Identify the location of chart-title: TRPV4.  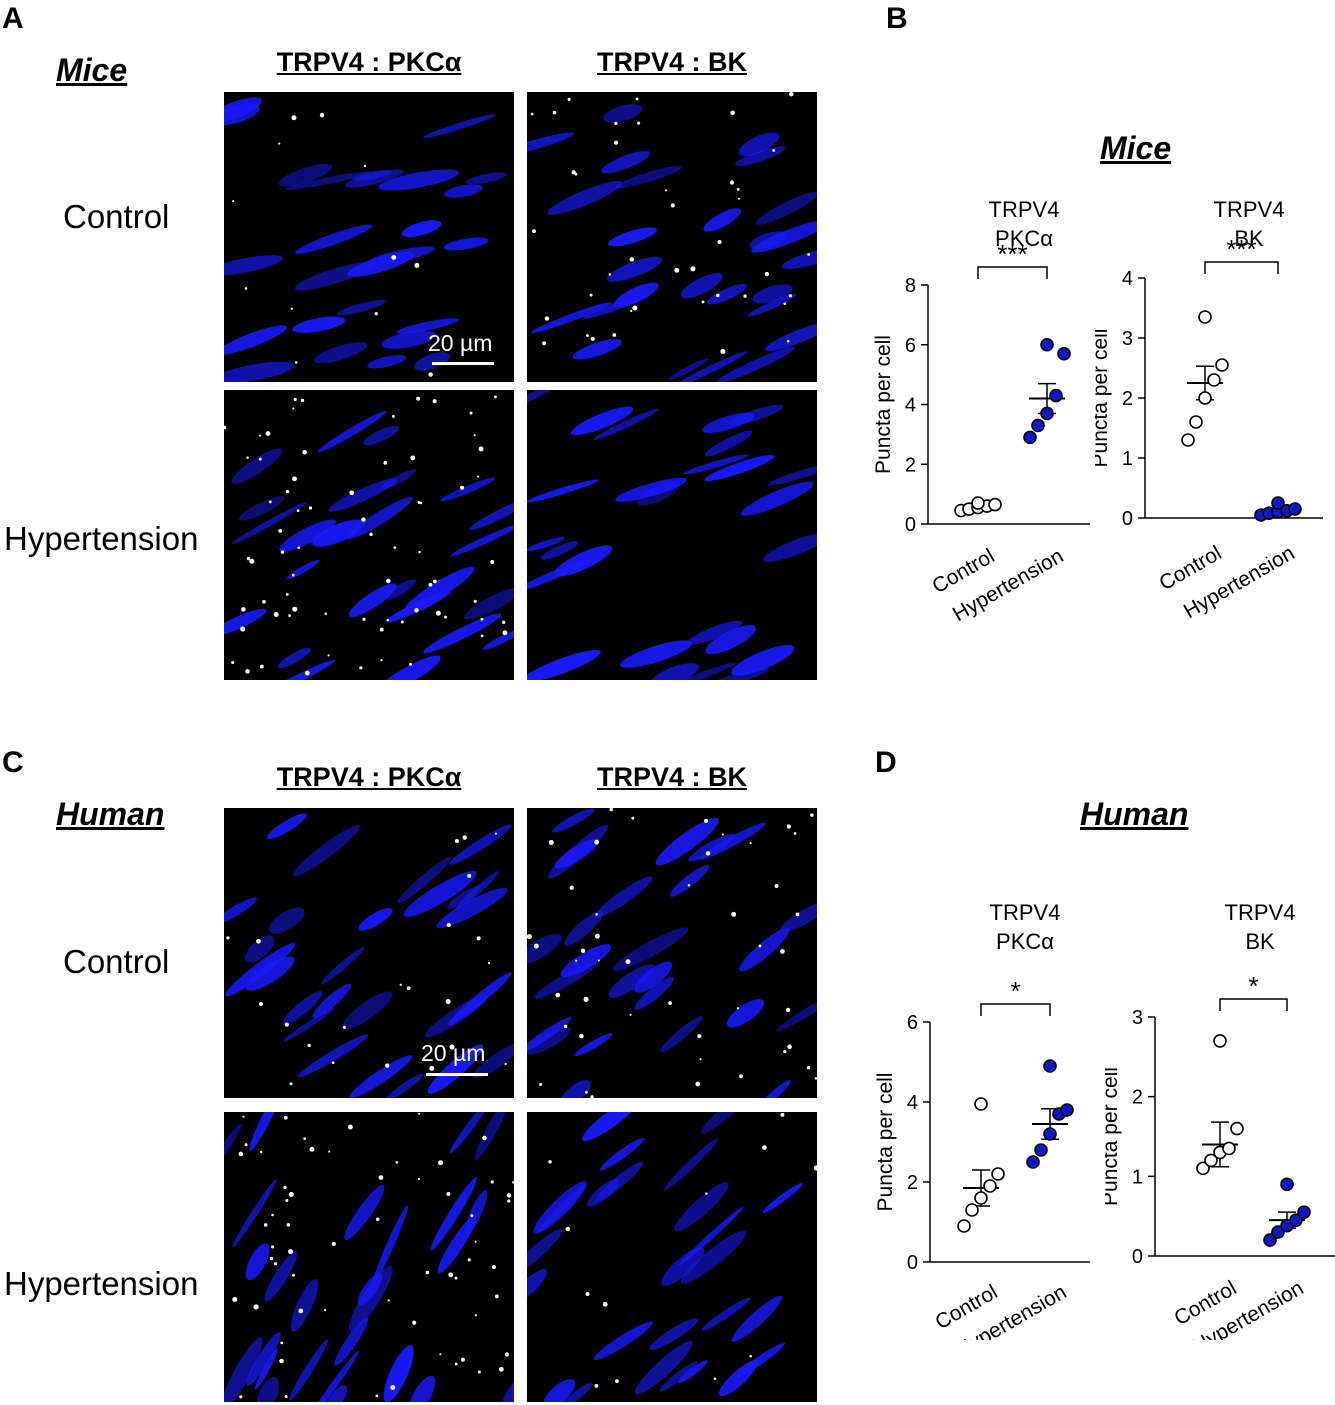
(1260, 912).